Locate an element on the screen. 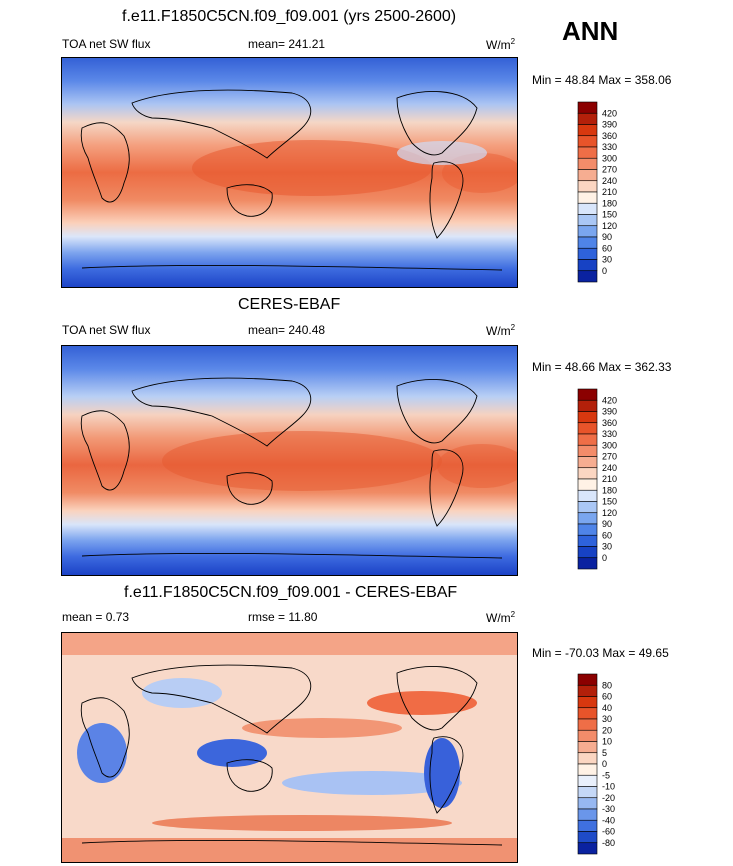  colorbar-label: 210 is located at coordinates (609, 192).